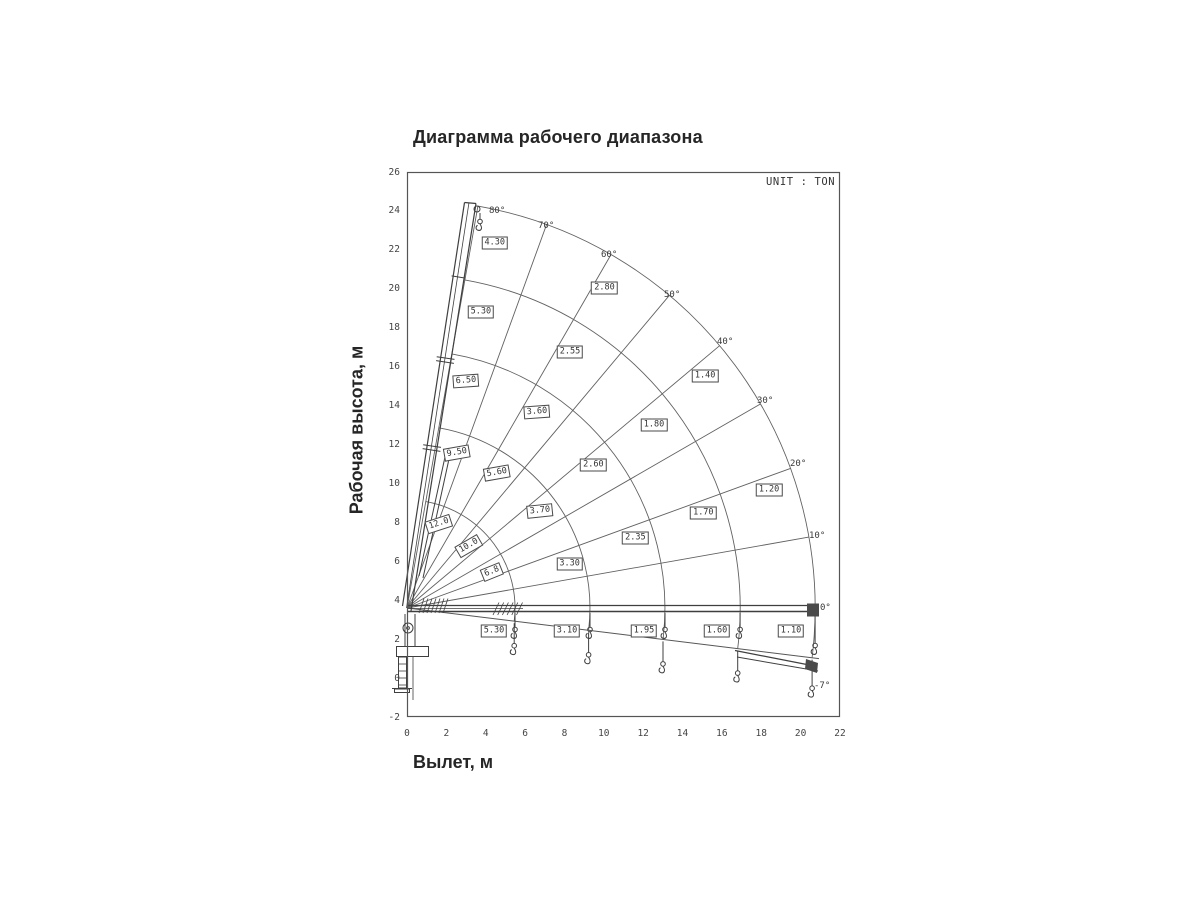 Image resolution: width=1200 pixels, height=900 pixels. What do you see at coordinates (453, 762) in the screenshot?
I see `x-axis-title: Вылет, м` at bounding box center [453, 762].